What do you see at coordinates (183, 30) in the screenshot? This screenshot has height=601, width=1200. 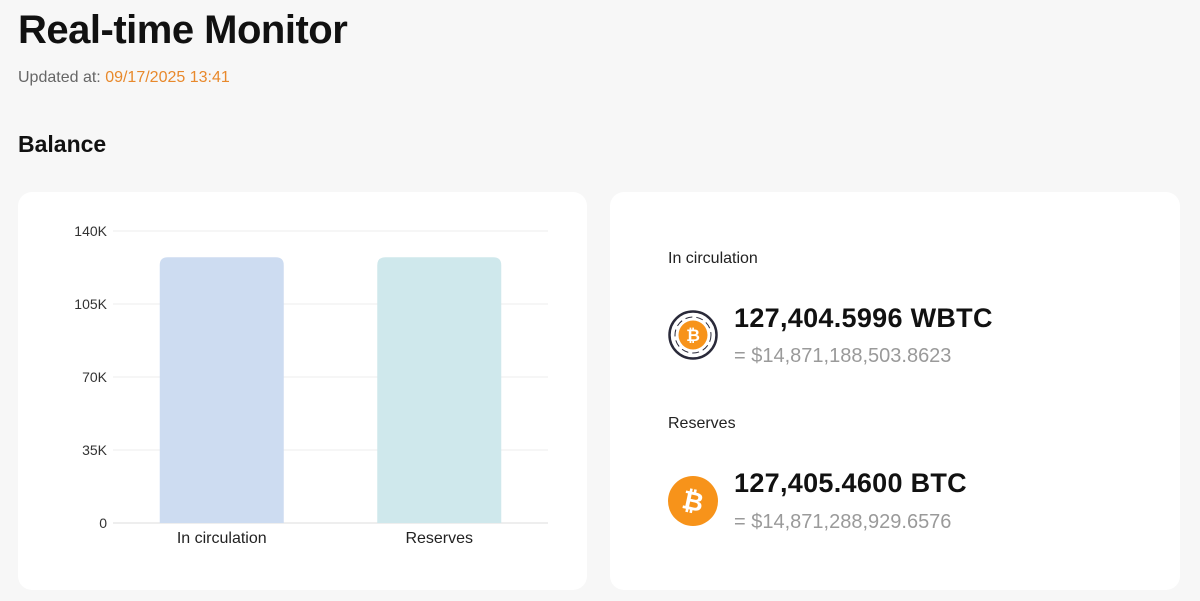 I see `page-title: Real-time Monitor` at bounding box center [183, 30].